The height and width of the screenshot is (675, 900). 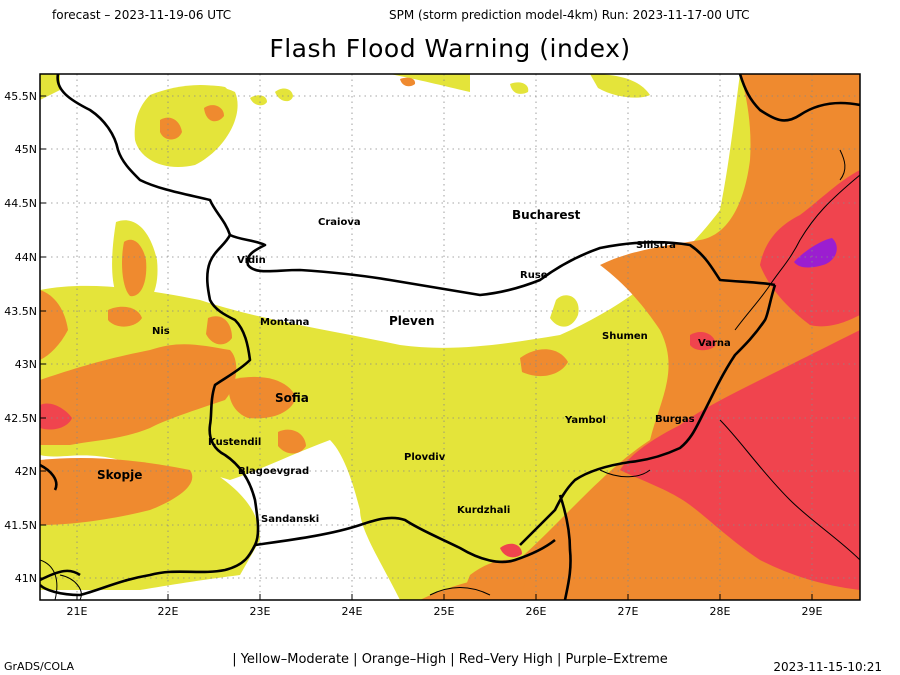 I want to click on longitude-labels: 21E 22E 23E 24E 25E 26E 27E 28E 29E, so click(x=445, y=611).